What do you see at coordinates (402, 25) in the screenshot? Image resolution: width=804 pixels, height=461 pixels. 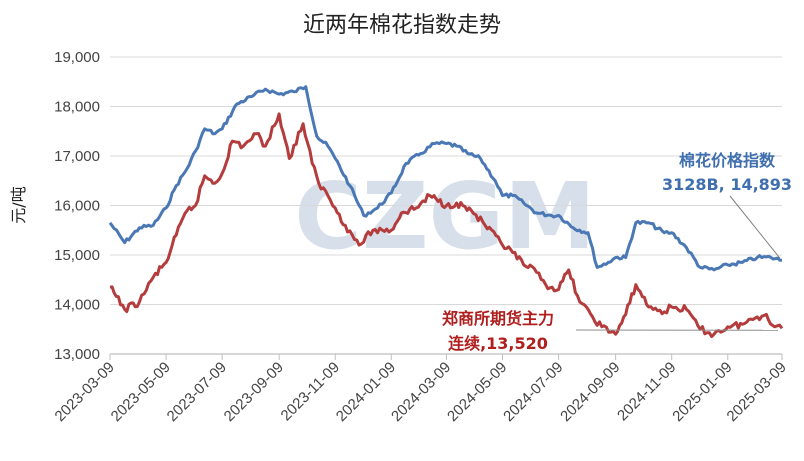 I see `chart-title: 近两年棉花指数走势` at bounding box center [402, 25].